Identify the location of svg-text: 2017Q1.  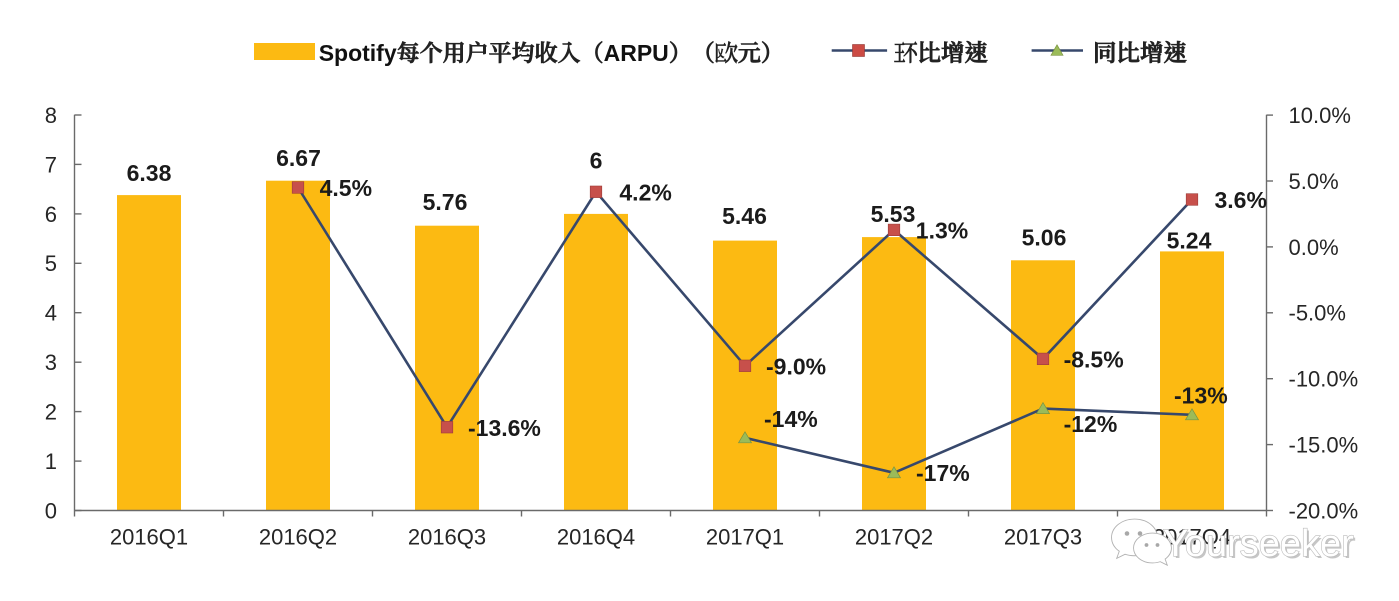
(745, 536).